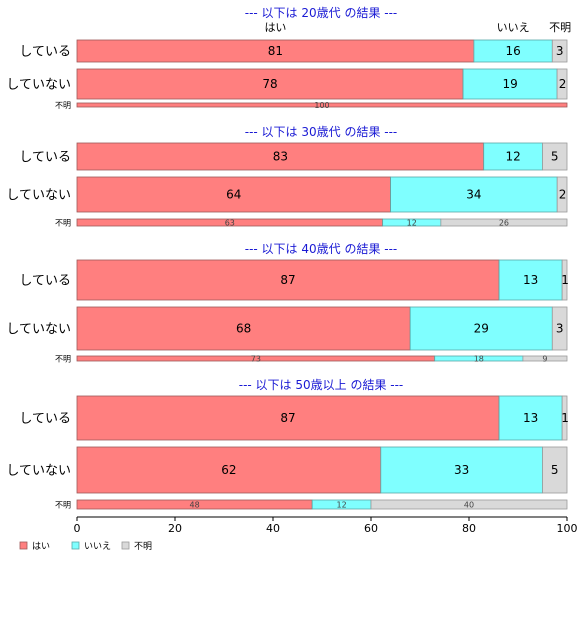 The image size is (580, 636). I want to click on bar-value-label: 73, so click(256, 358).